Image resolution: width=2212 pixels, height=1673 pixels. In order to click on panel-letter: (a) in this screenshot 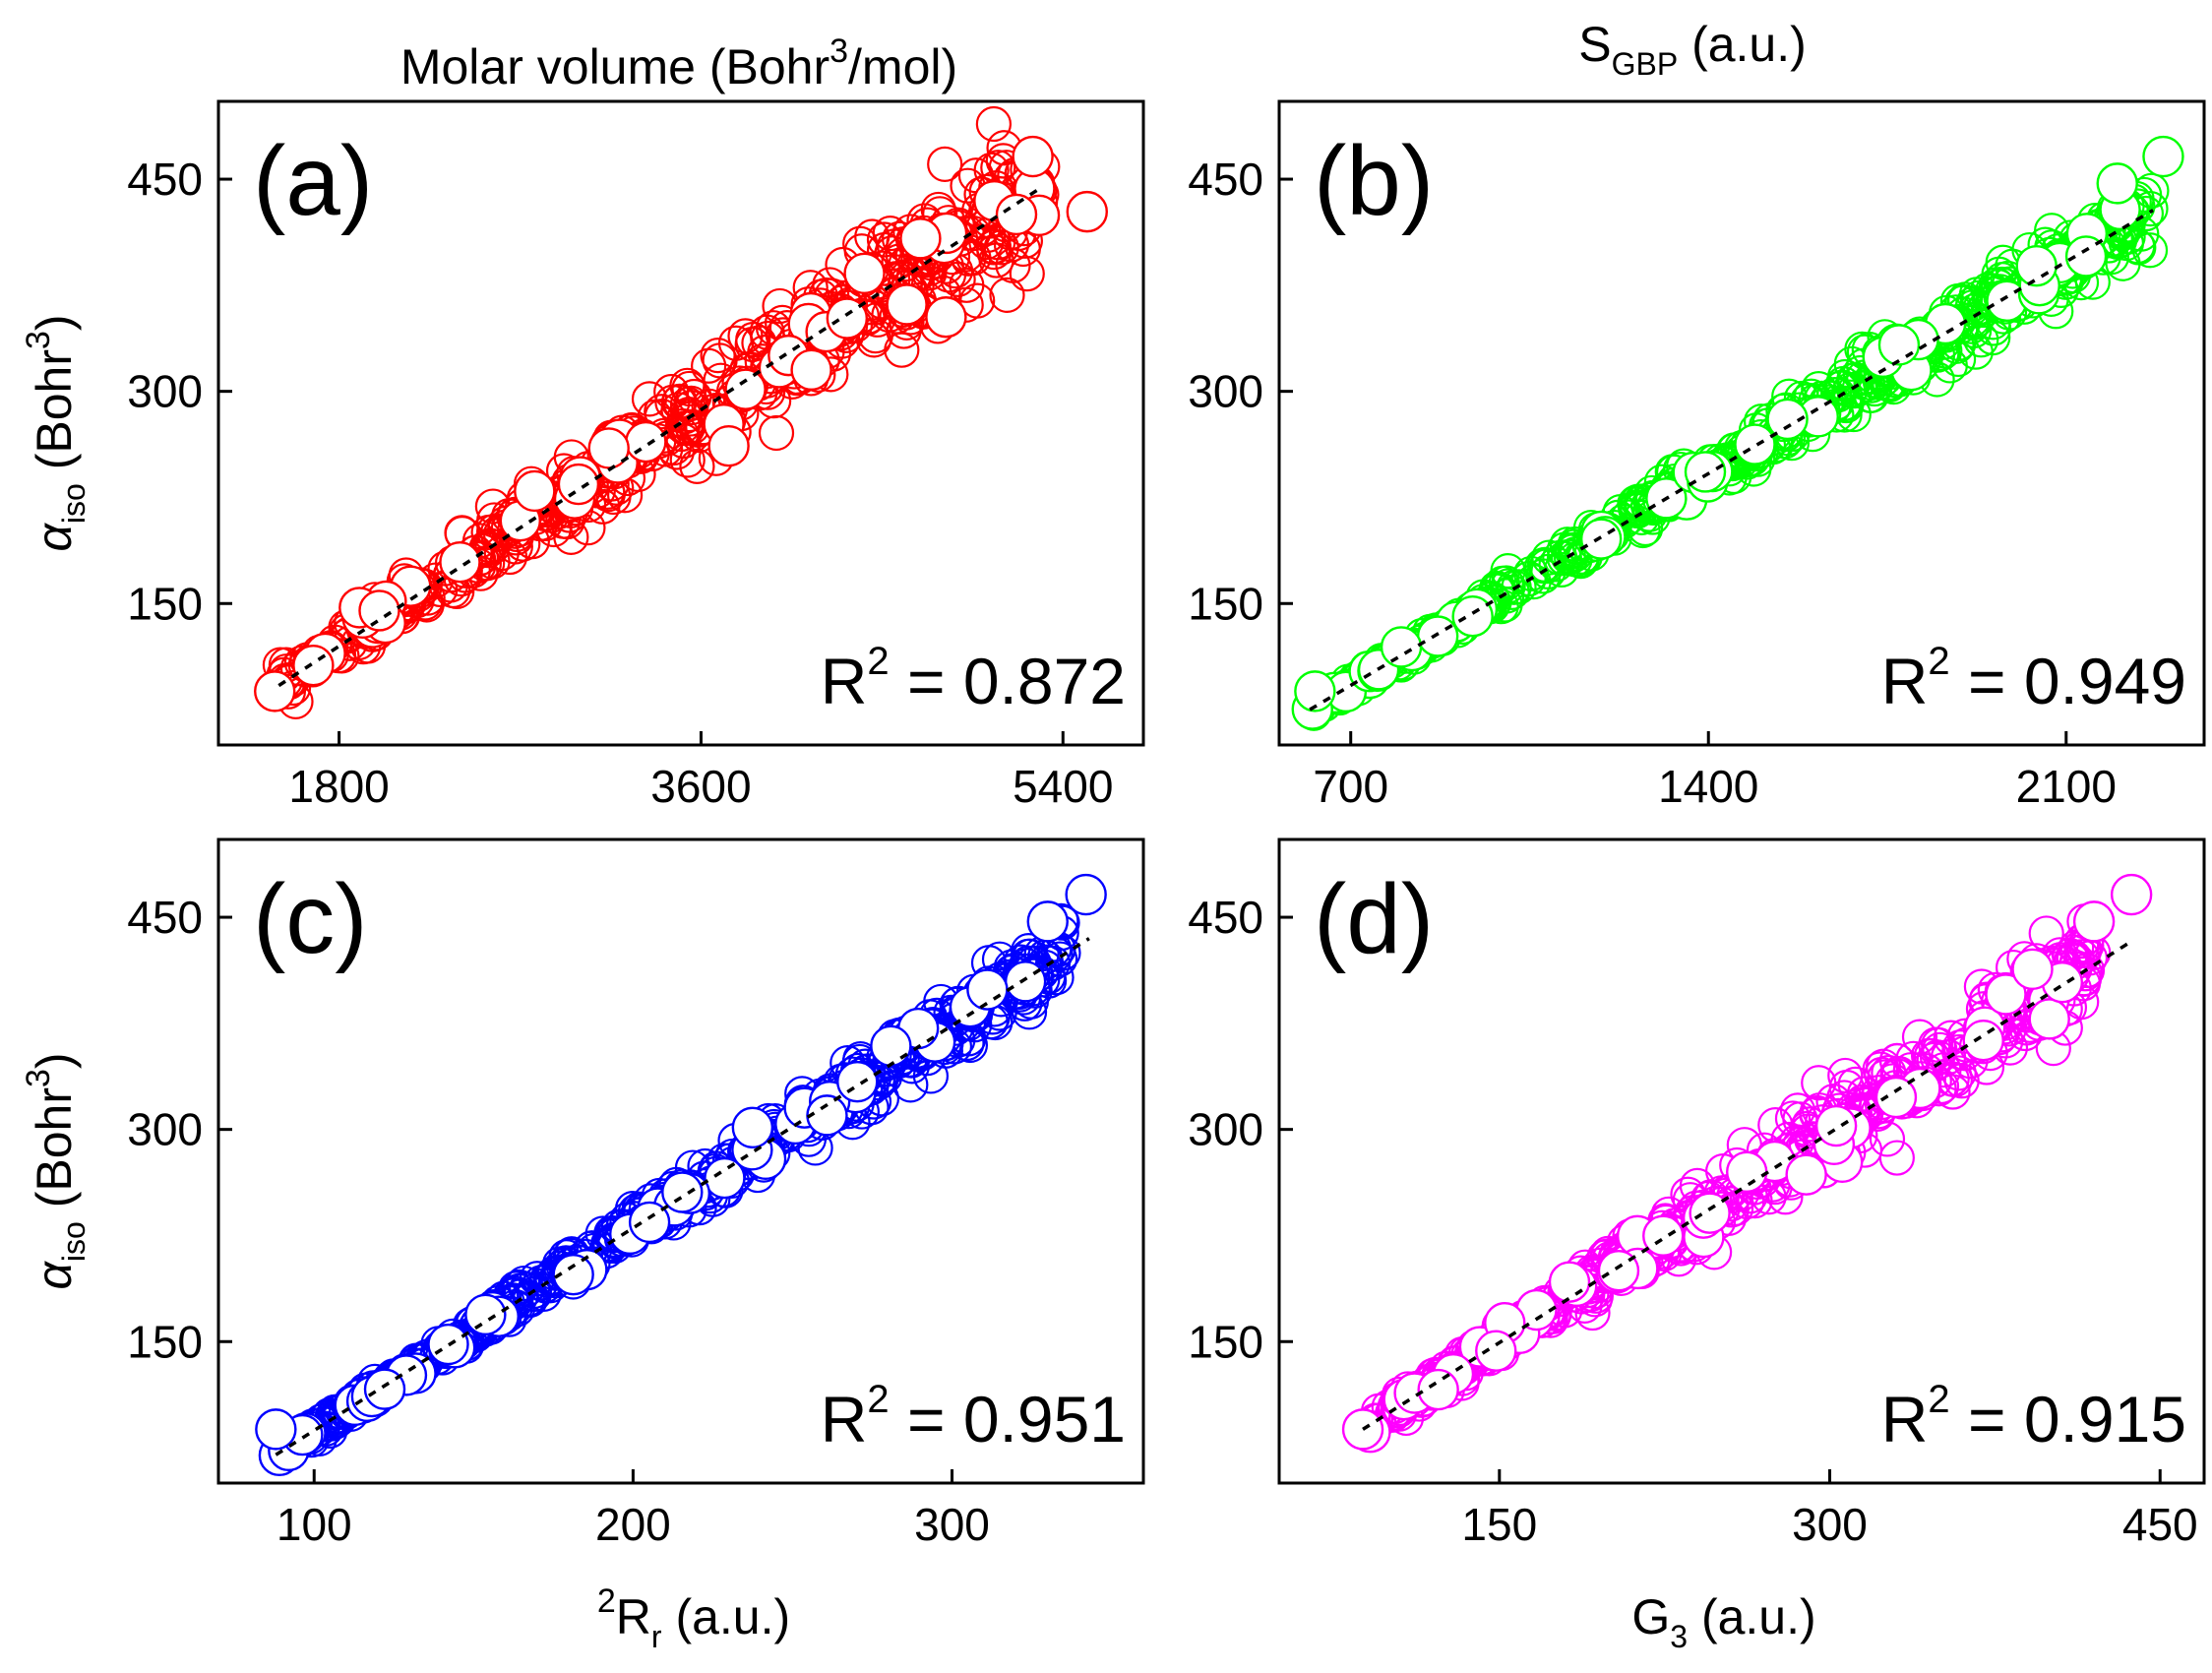, I will do `click(313, 181)`.